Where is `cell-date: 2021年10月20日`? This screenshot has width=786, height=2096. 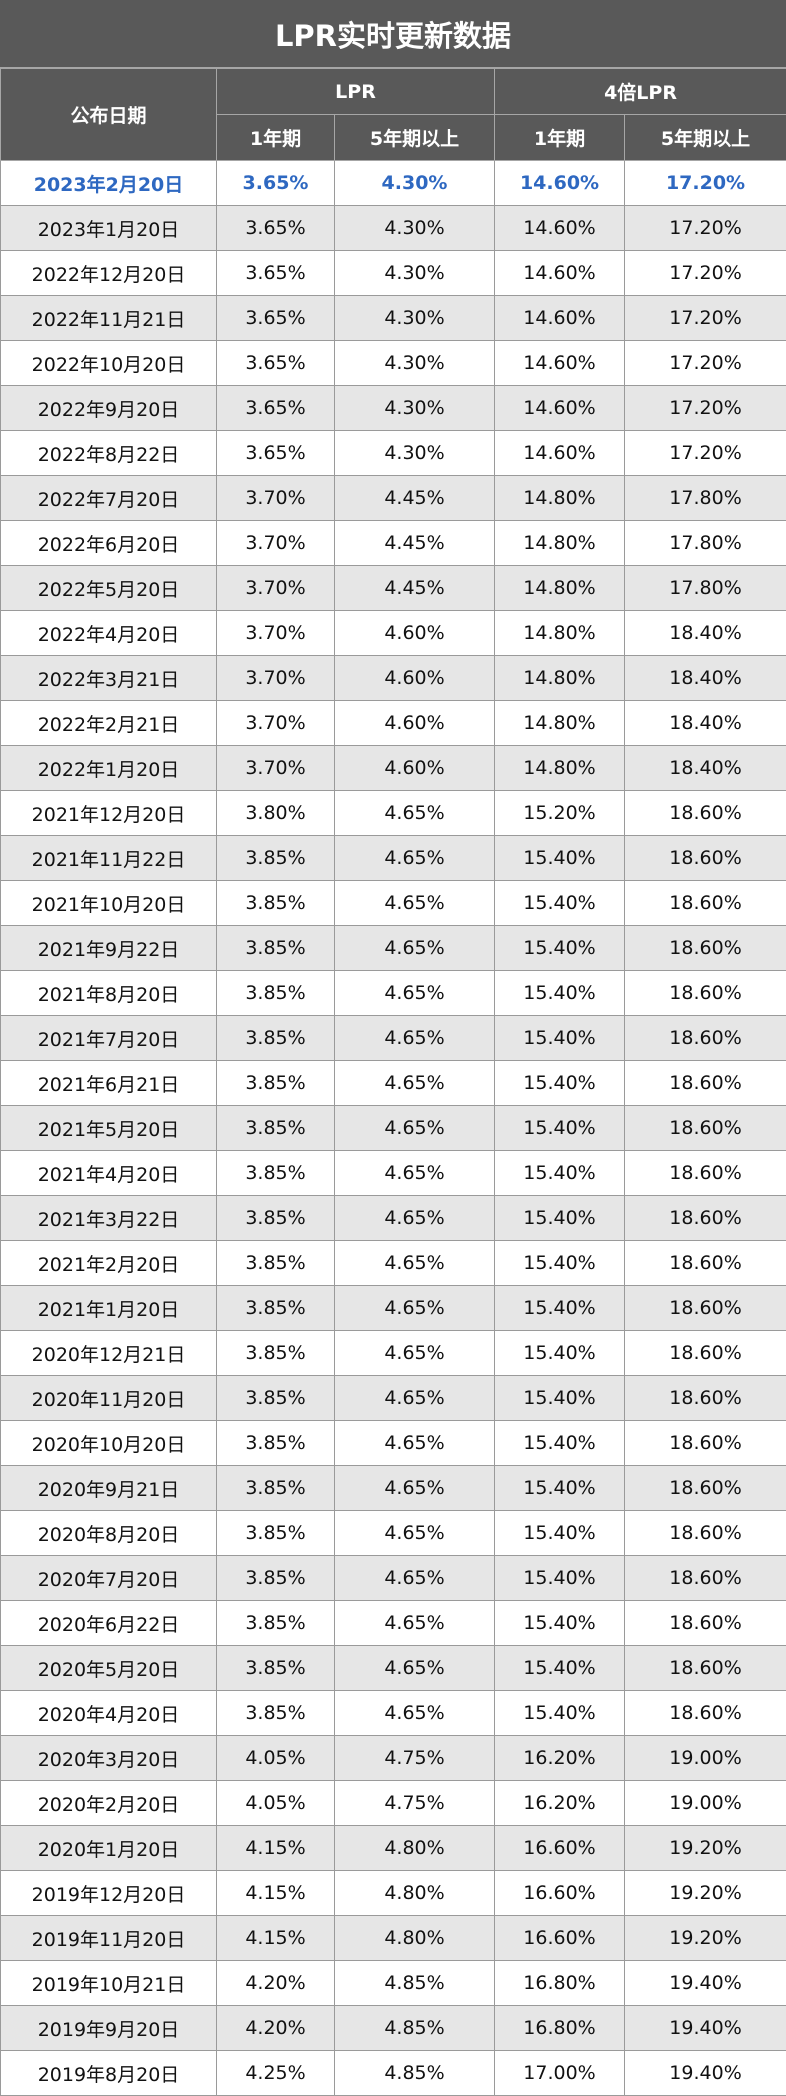
cell-date: 2021年10月20日 is located at coordinates (109, 903).